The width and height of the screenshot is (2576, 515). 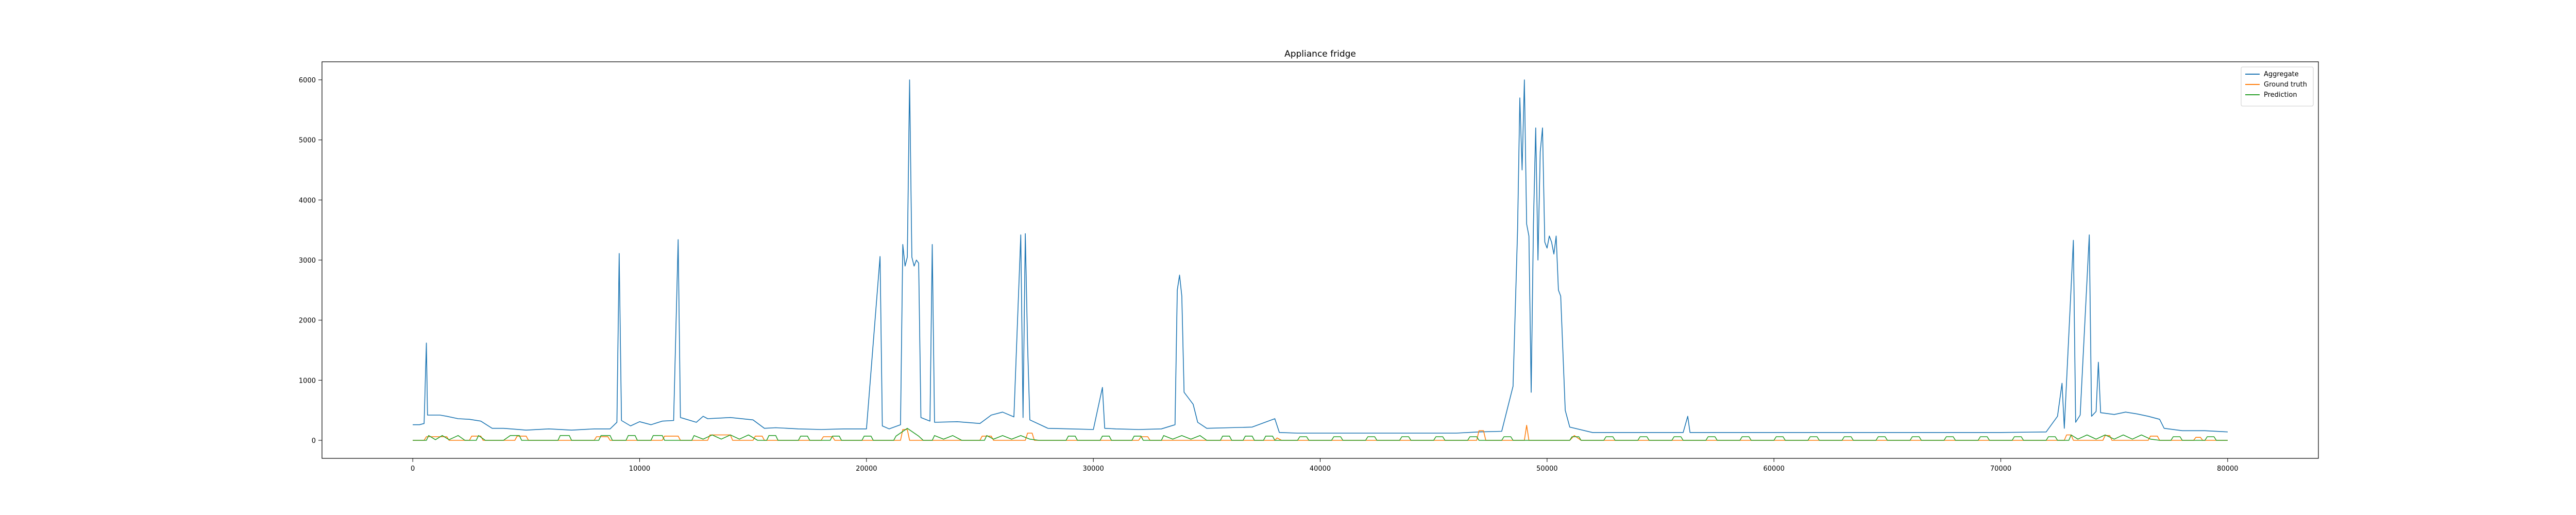 I want to click on y-tick-label: 2000, so click(x=307, y=321).